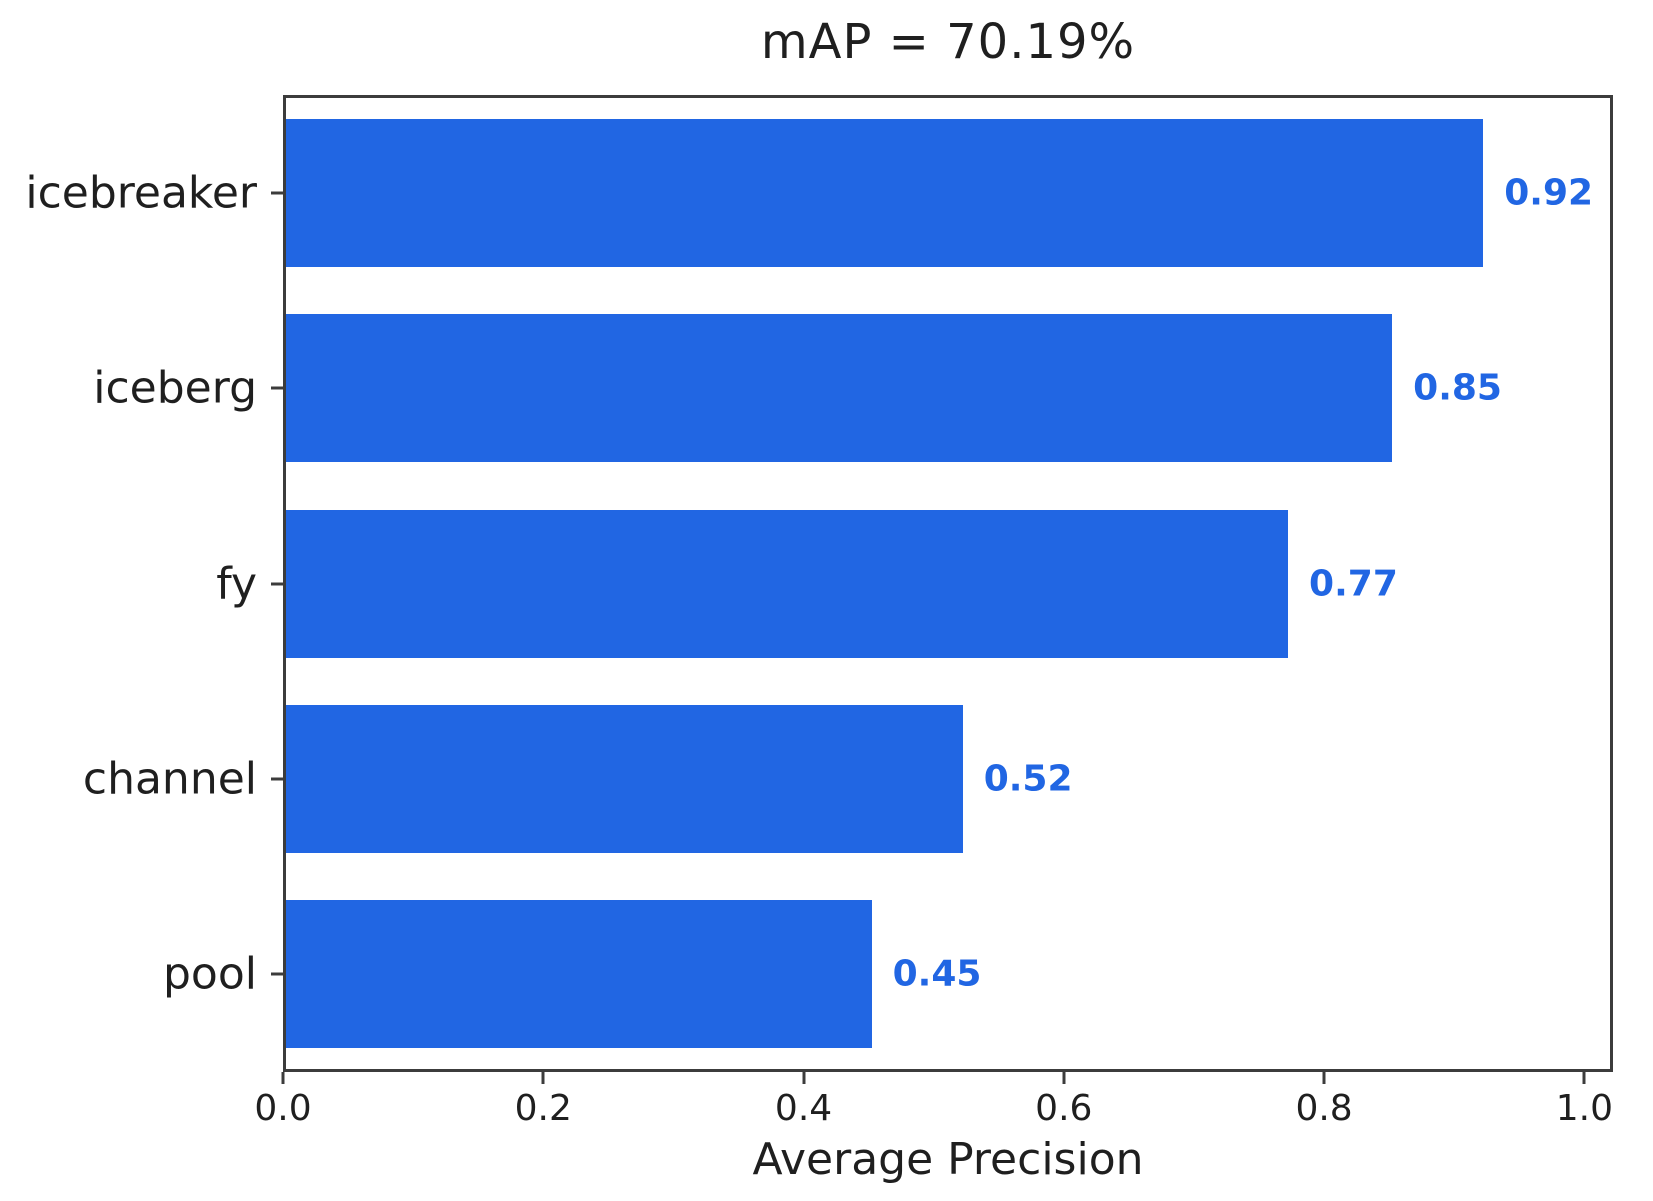 This screenshot has width=1653, height=1201. I want to click on x-tick-label-0.6: 0.6, so click(1064, 1108).